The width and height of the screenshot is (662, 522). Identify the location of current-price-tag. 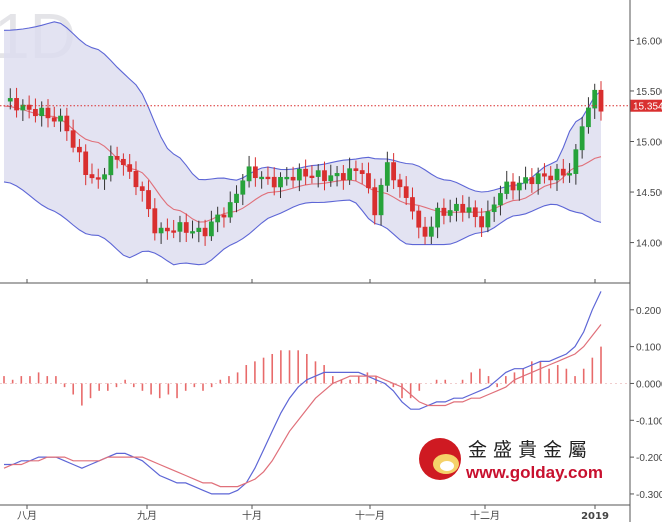
(646, 105).